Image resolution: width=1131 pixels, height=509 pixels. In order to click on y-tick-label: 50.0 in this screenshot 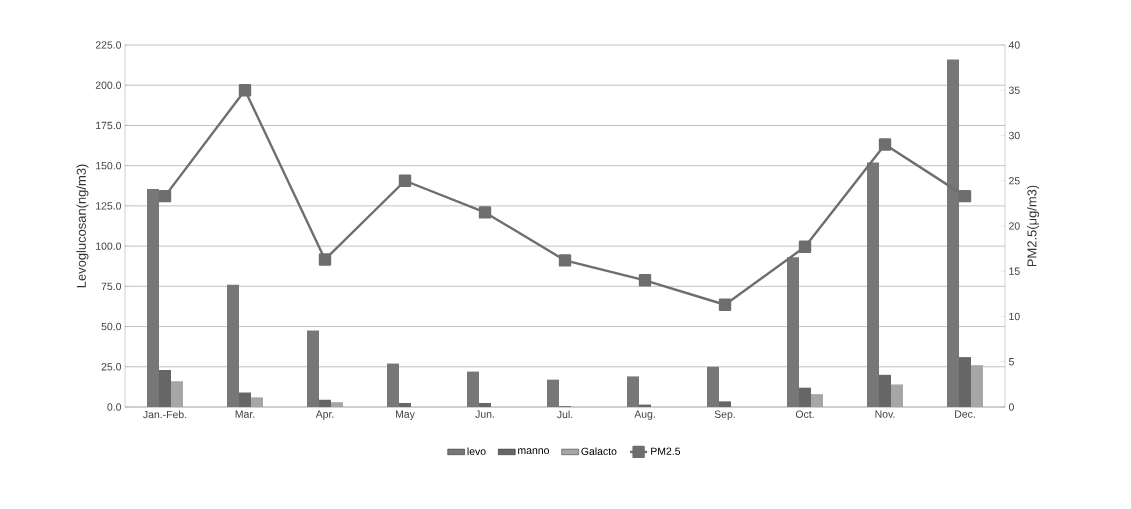, I will do `click(111, 326)`.